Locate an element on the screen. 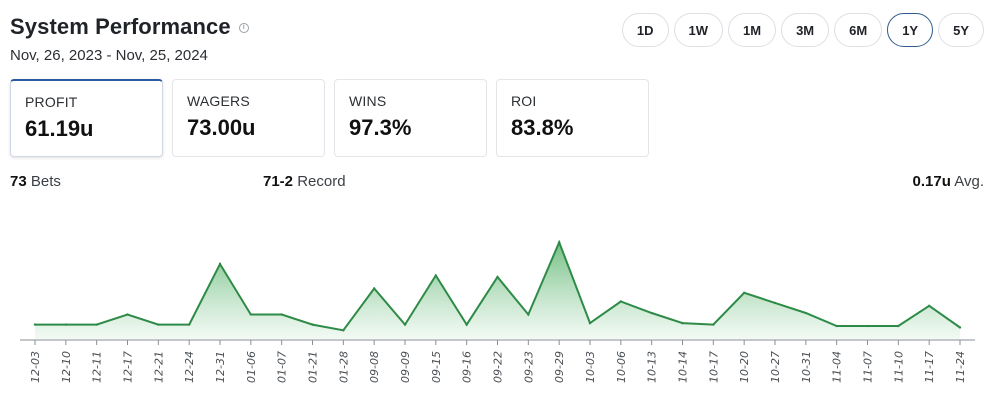  stat-card-profit: PROFIT 61.19u is located at coordinates (86, 118).